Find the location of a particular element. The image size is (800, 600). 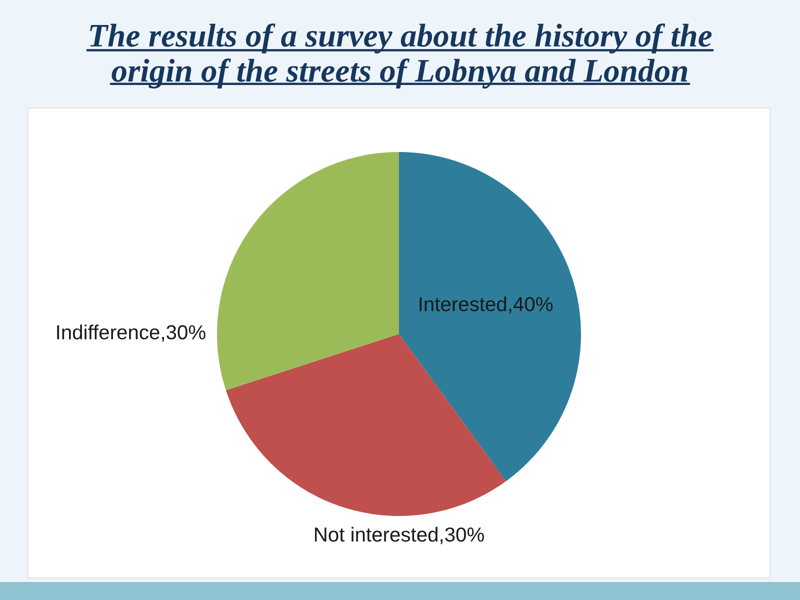

slice-label: Interested,40% is located at coordinates (486, 305).